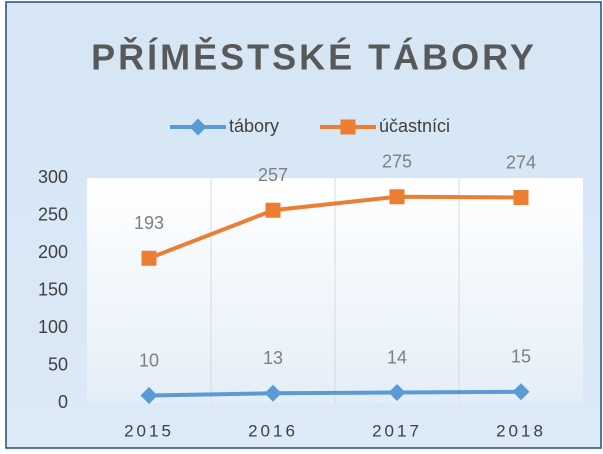 Image resolution: width=603 pixels, height=454 pixels. What do you see at coordinates (53, 177) in the screenshot?
I see `y-tick-label: 300` at bounding box center [53, 177].